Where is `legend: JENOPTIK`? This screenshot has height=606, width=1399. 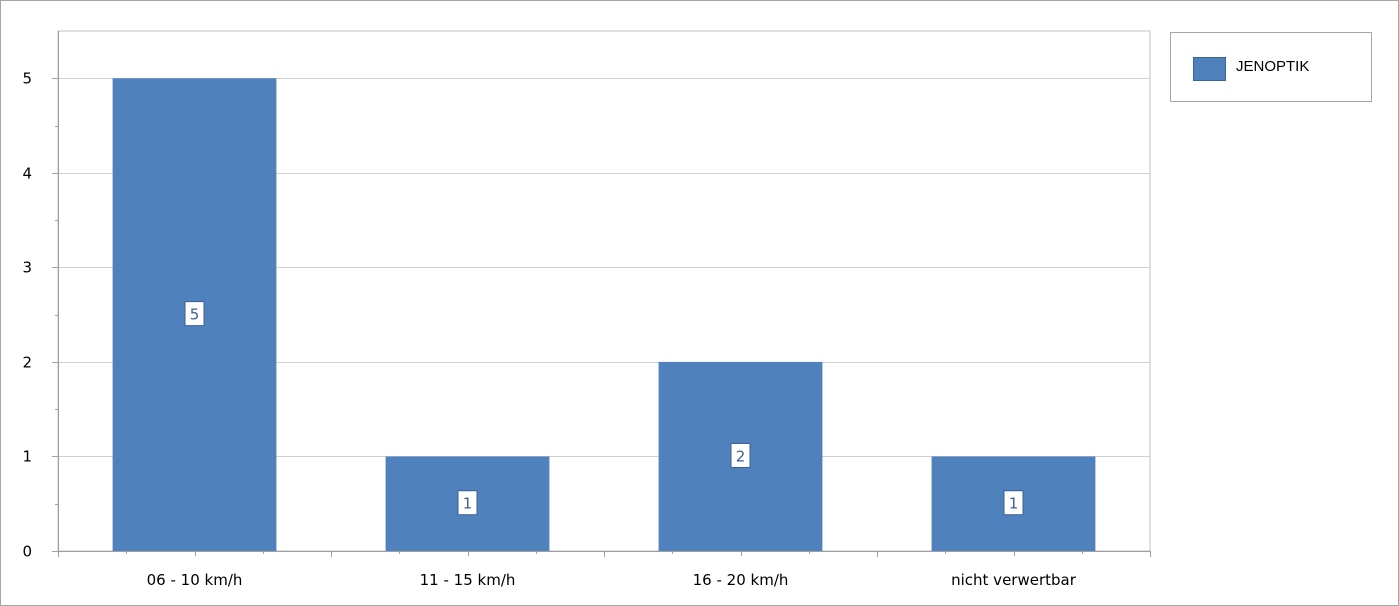
legend: JENOPTIK is located at coordinates (1271, 67).